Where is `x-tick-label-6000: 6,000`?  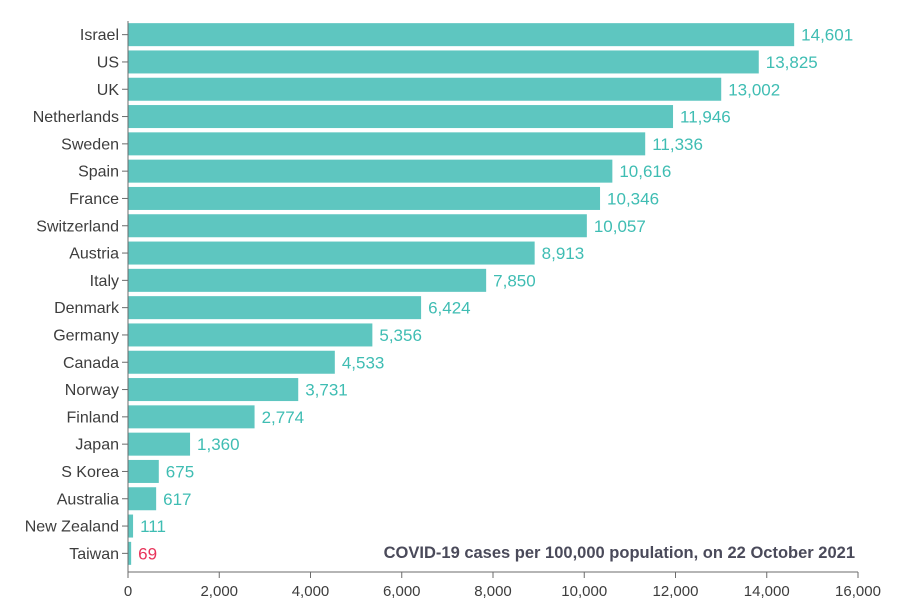 x-tick-label-6000: 6,000 is located at coordinates (402, 591).